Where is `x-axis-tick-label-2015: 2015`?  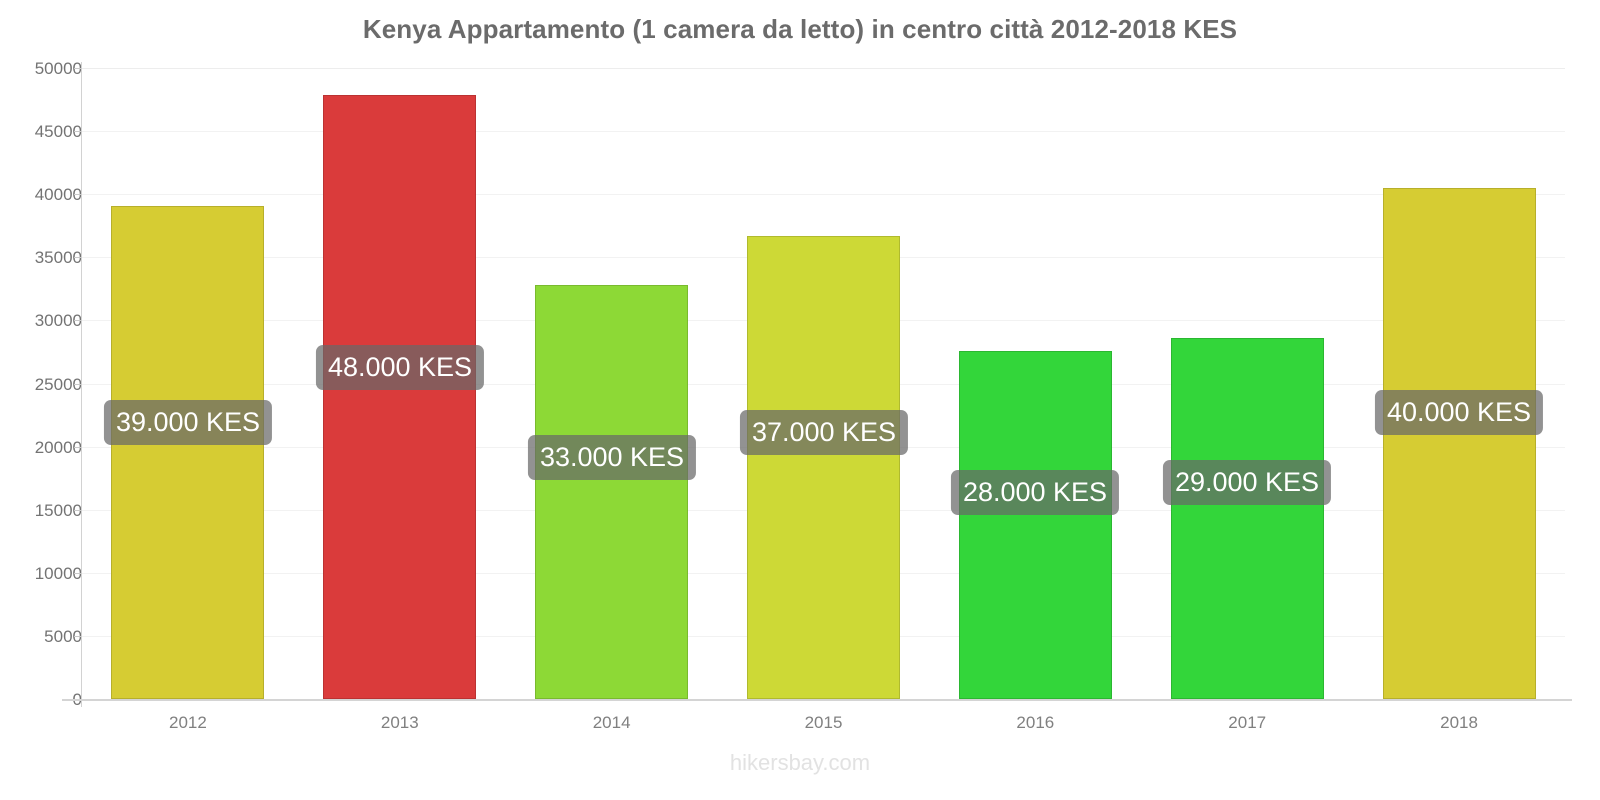 x-axis-tick-label-2015: 2015 is located at coordinates (823, 722).